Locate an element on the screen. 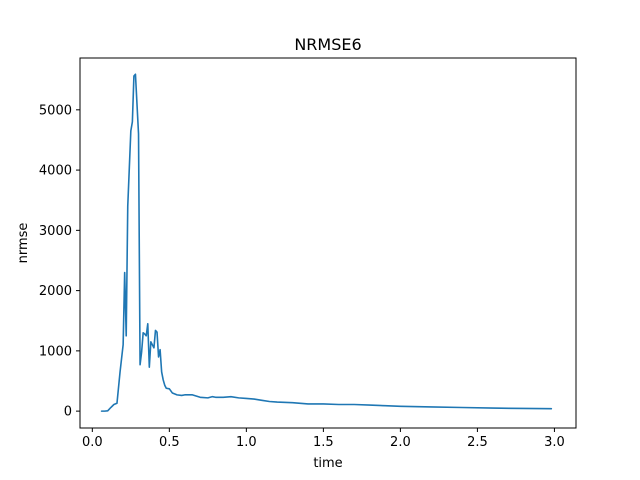  chart-title: NRMSE6 is located at coordinates (327, 44).